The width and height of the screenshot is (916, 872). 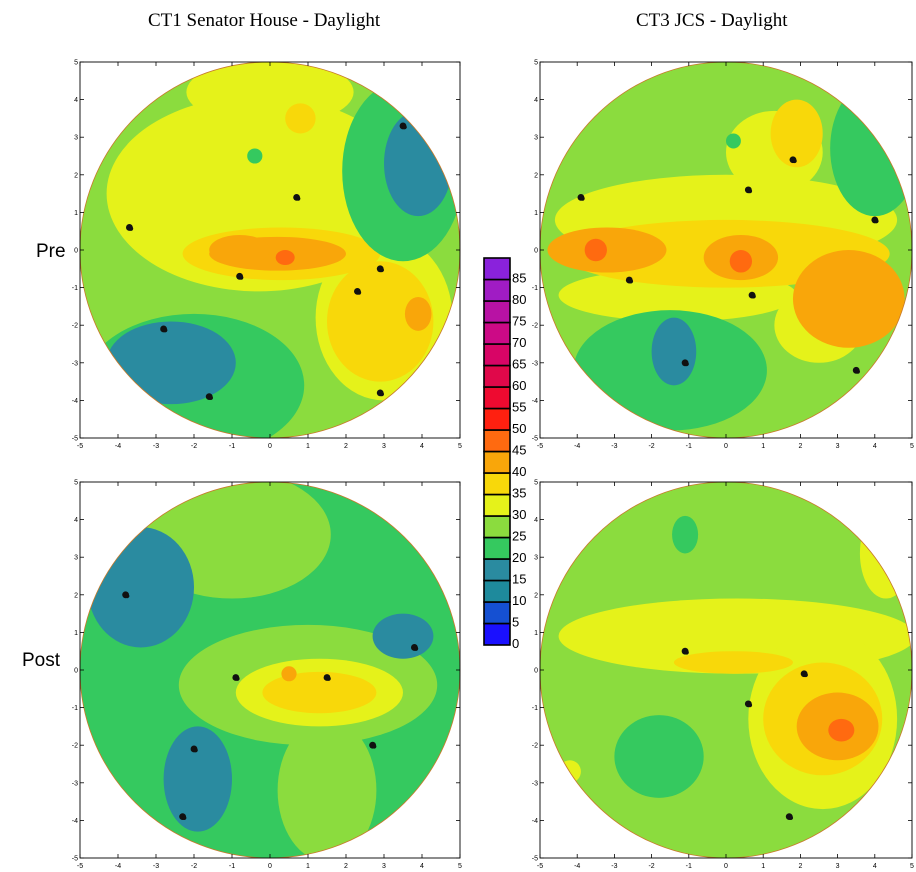 What do you see at coordinates (308, 446) in the screenshot?
I see `x-tick-label: 1` at bounding box center [308, 446].